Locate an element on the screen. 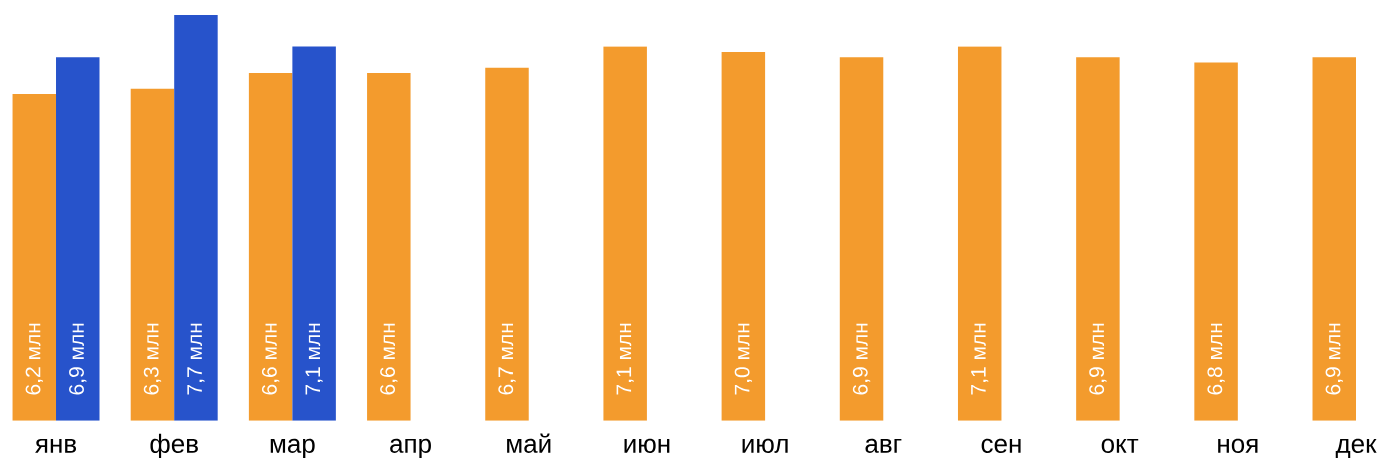 This screenshot has width=1379, height=459. x-tick-label: сен is located at coordinates (1001, 445).